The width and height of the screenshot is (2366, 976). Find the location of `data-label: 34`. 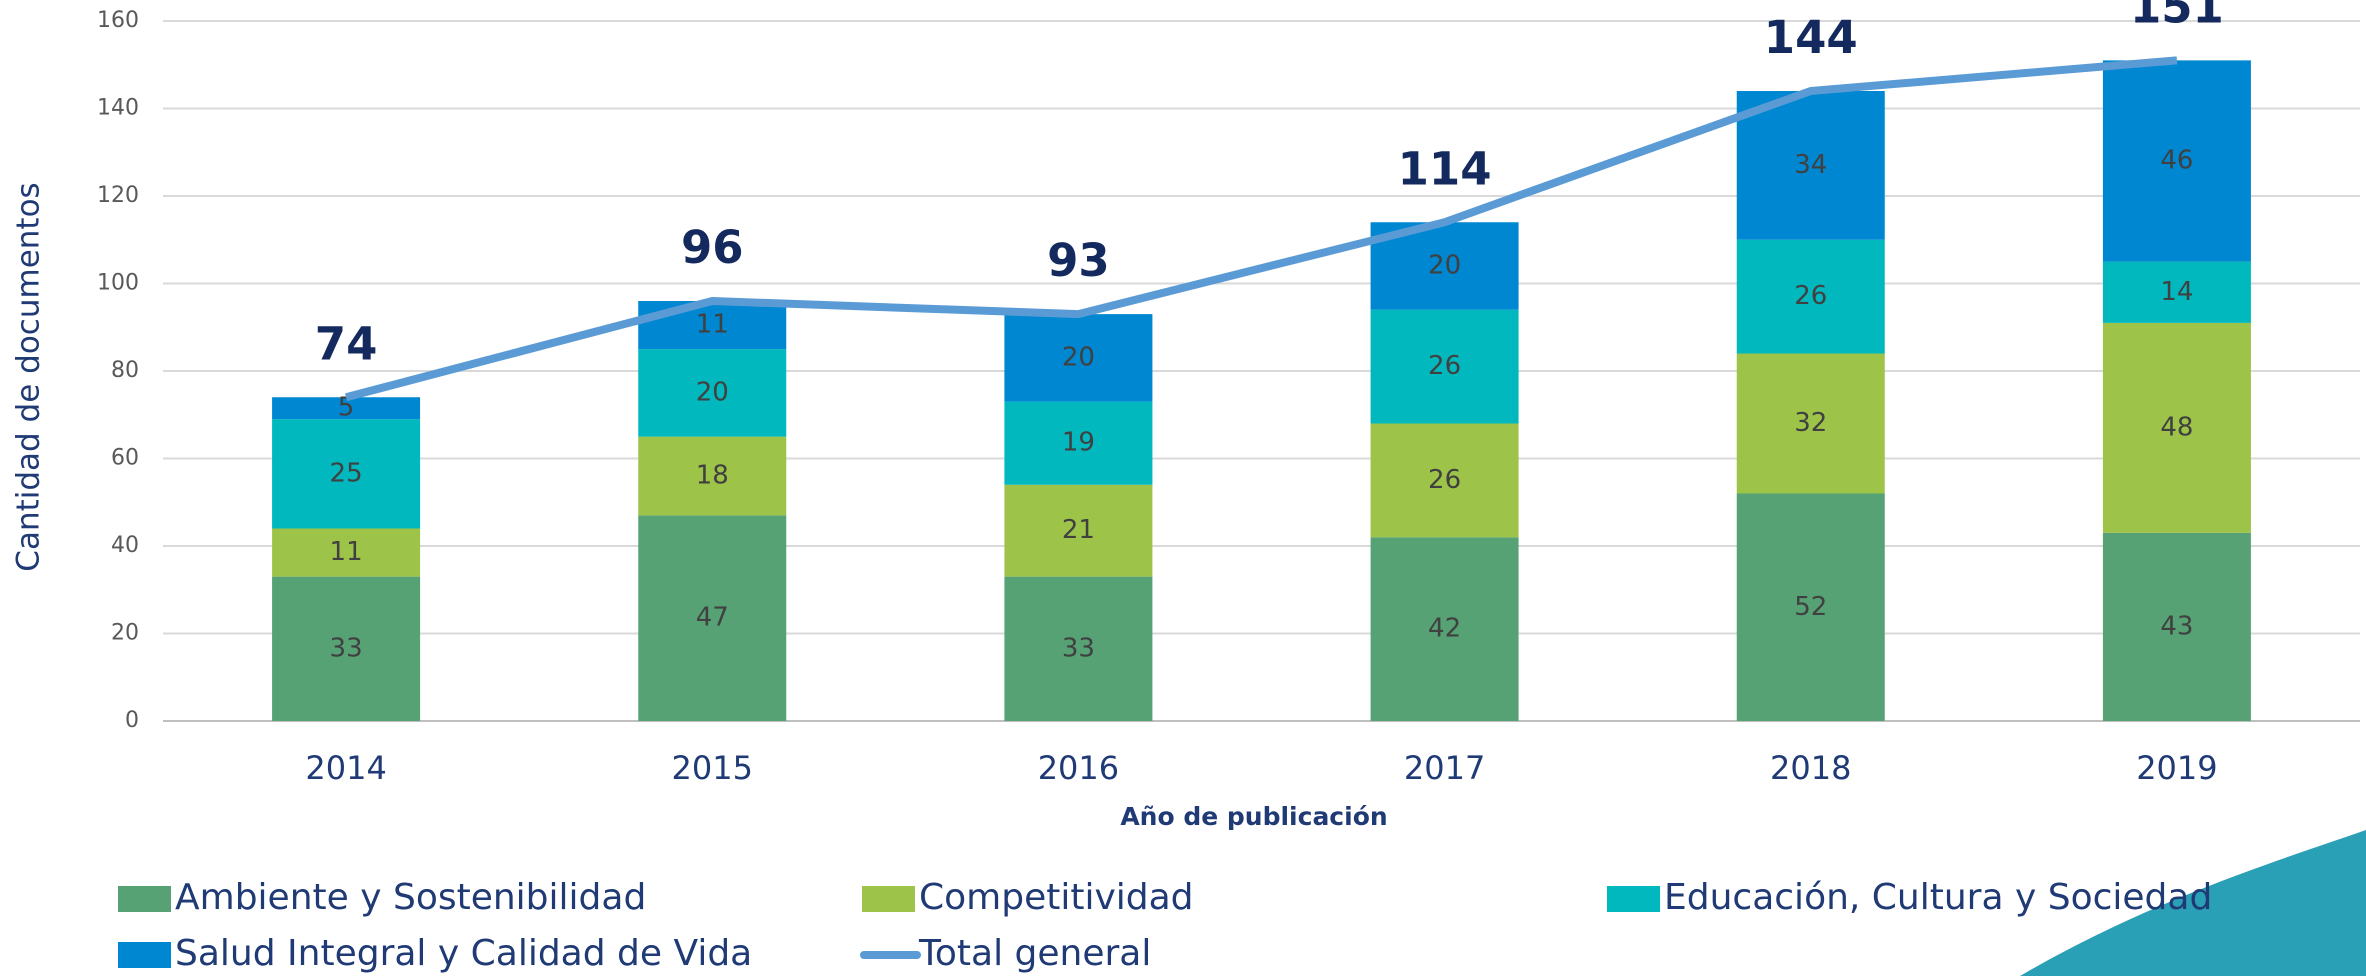

data-label: 34 is located at coordinates (1810, 165).